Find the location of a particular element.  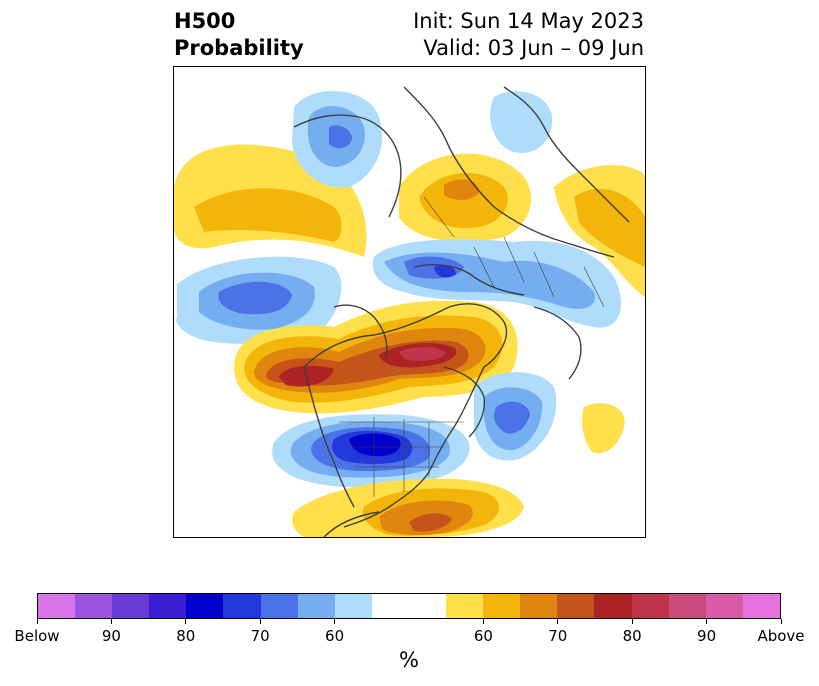

anomaly-below-siberia is located at coordinates (521, 122).